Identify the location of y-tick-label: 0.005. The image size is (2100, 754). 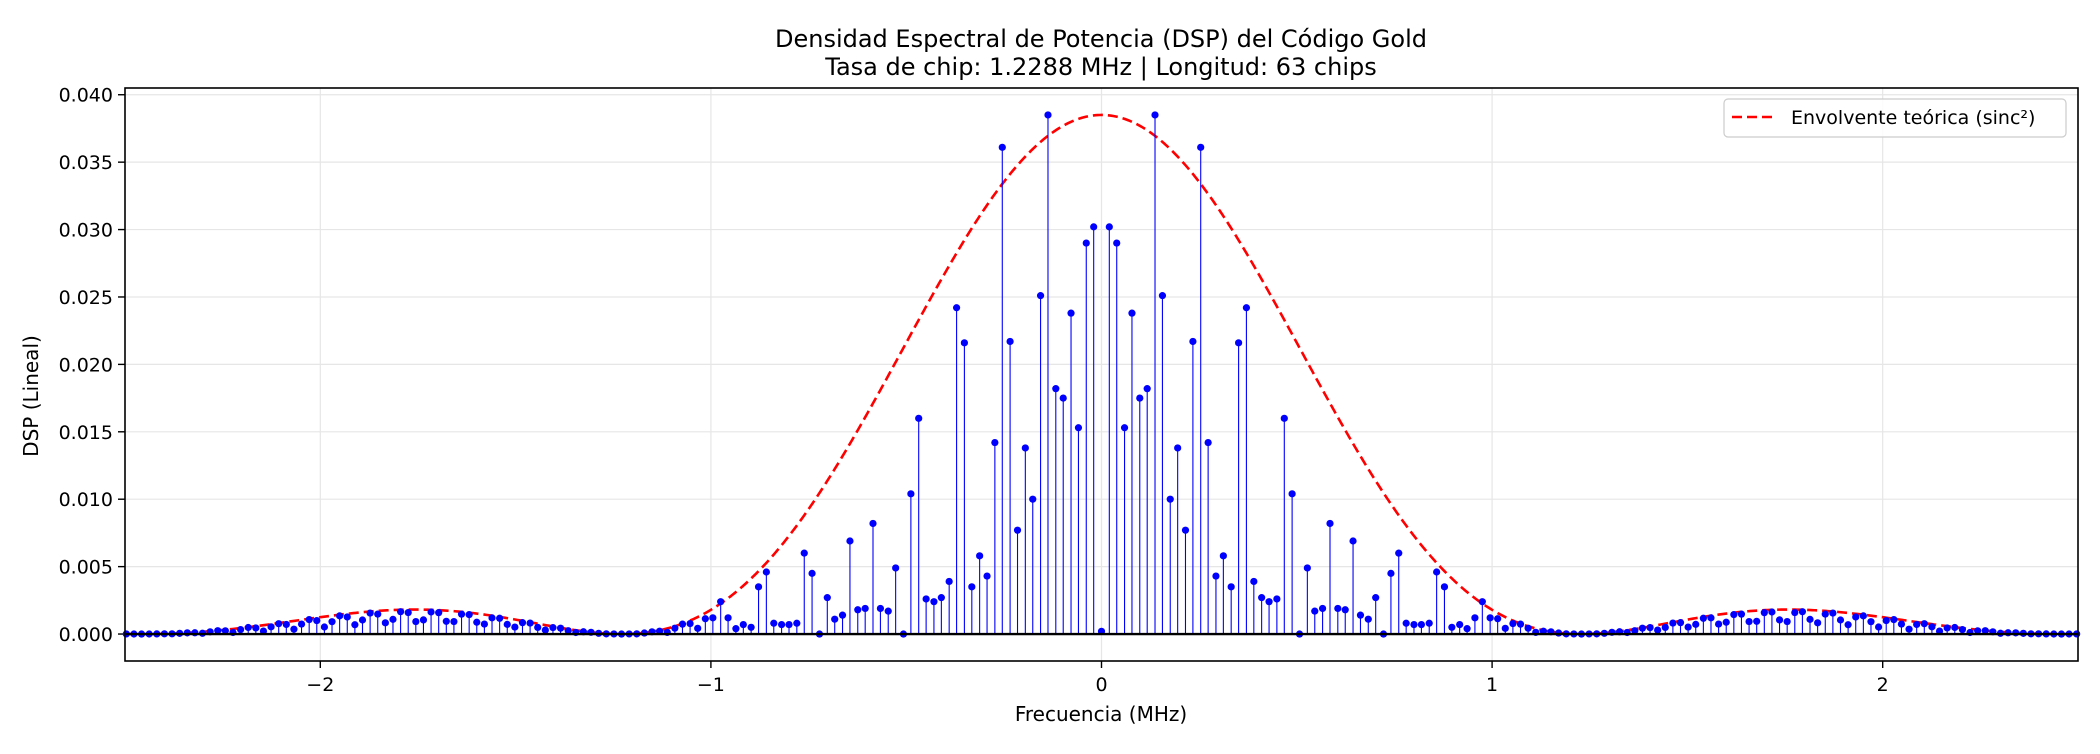
(86, 568).